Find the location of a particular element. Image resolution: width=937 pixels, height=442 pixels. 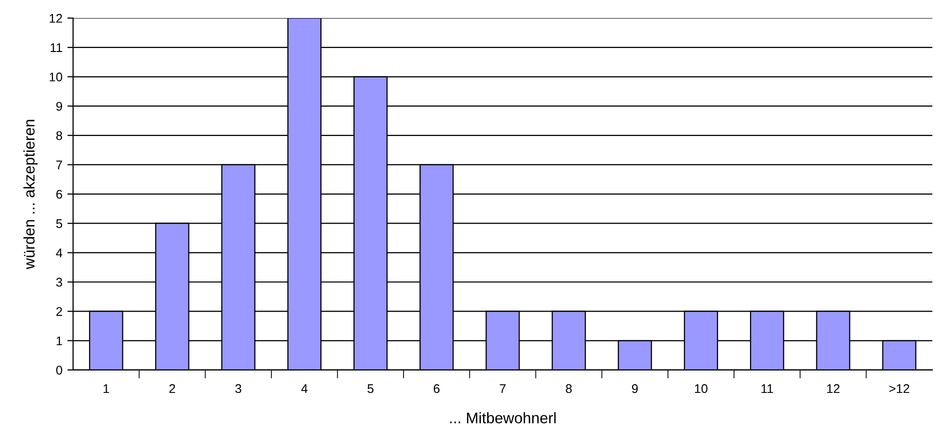

y-axis-title: würden ... akzeptieren is located at coordinates (30, 195).